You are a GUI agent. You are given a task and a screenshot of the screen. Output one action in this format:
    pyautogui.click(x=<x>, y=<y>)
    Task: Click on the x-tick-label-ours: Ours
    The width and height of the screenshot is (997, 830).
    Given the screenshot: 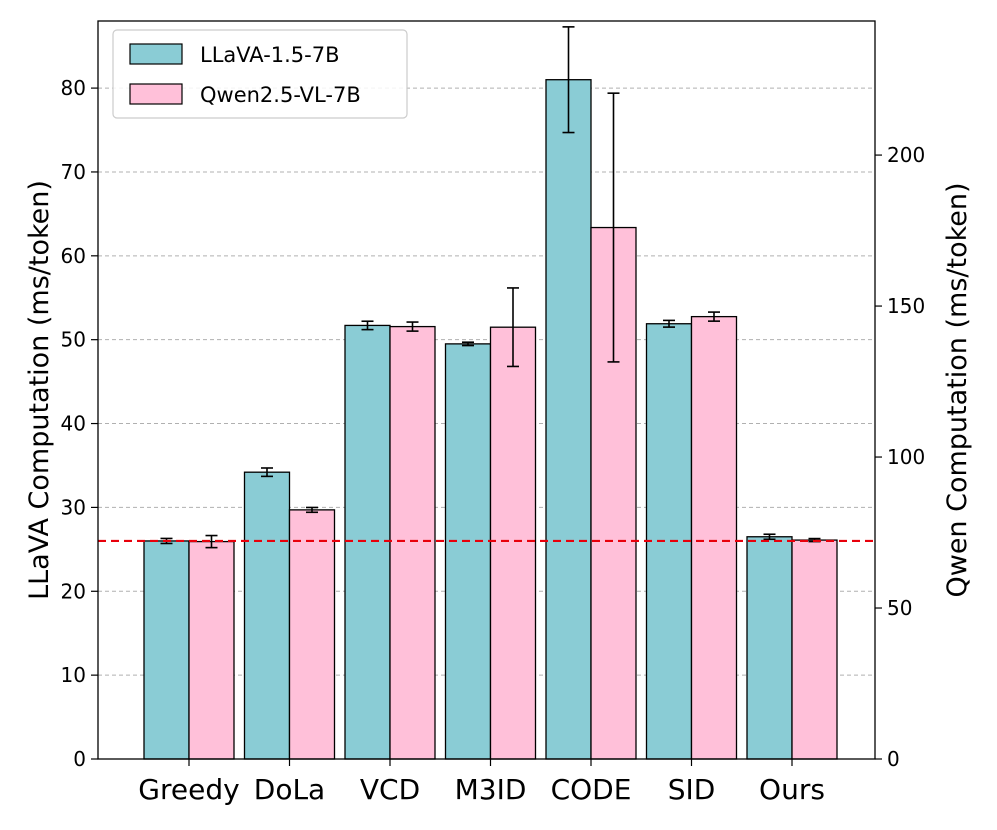 What is the action you would take?
    pyautogui.click(x=792, y=789)
    